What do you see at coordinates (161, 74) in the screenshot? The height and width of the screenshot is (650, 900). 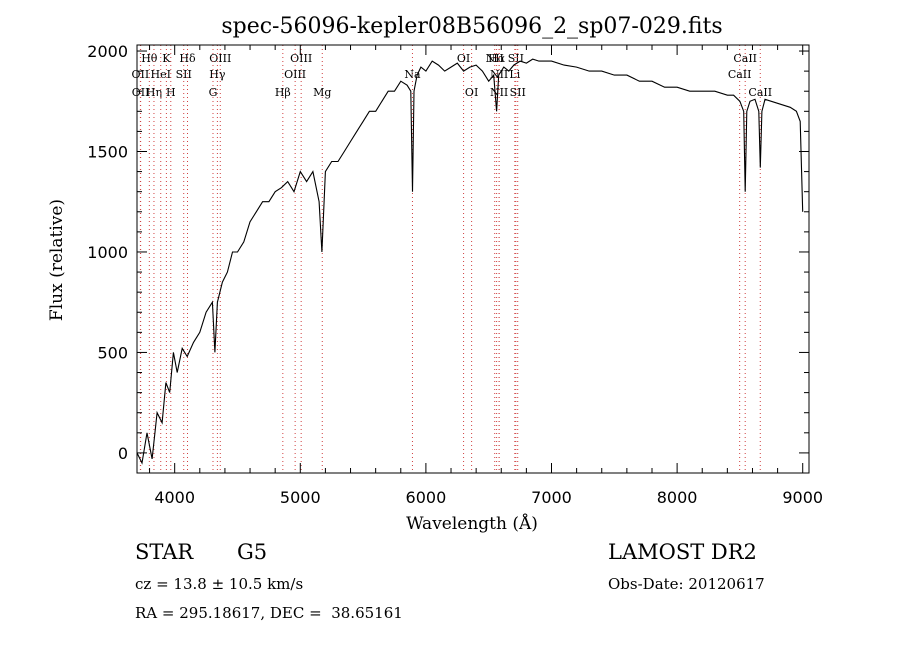 I see `spectral-line-label: HeI` at bounding box center [161, 74].